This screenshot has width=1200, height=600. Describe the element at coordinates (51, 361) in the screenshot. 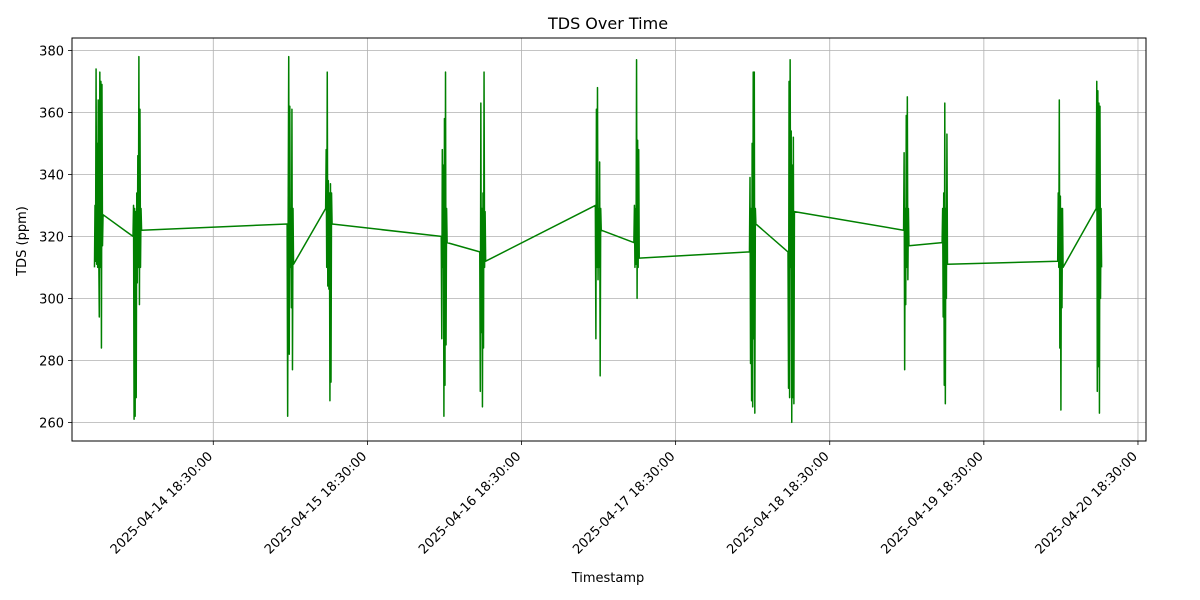

I see `y-tick-label: 280` at that location.